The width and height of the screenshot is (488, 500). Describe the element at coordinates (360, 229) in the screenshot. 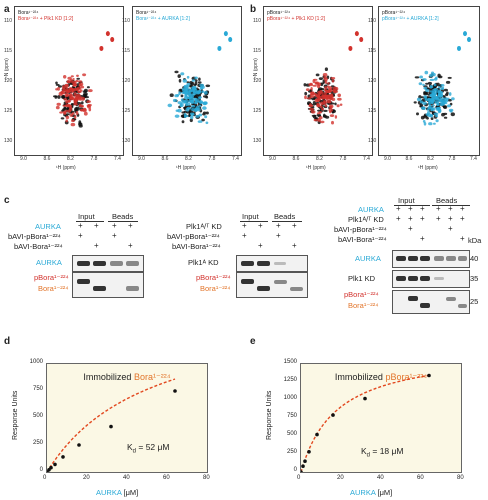

I see `row-label: bAVI-pBora¹⁻²²⁴` at that location.